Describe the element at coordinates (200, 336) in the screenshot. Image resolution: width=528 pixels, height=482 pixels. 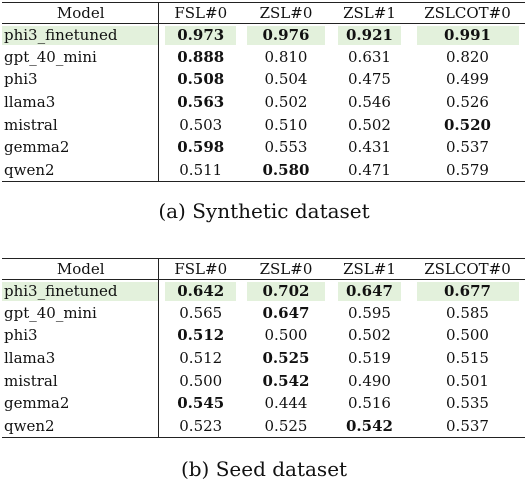
I see `score-cell-fsl0: 0.512` at that location.